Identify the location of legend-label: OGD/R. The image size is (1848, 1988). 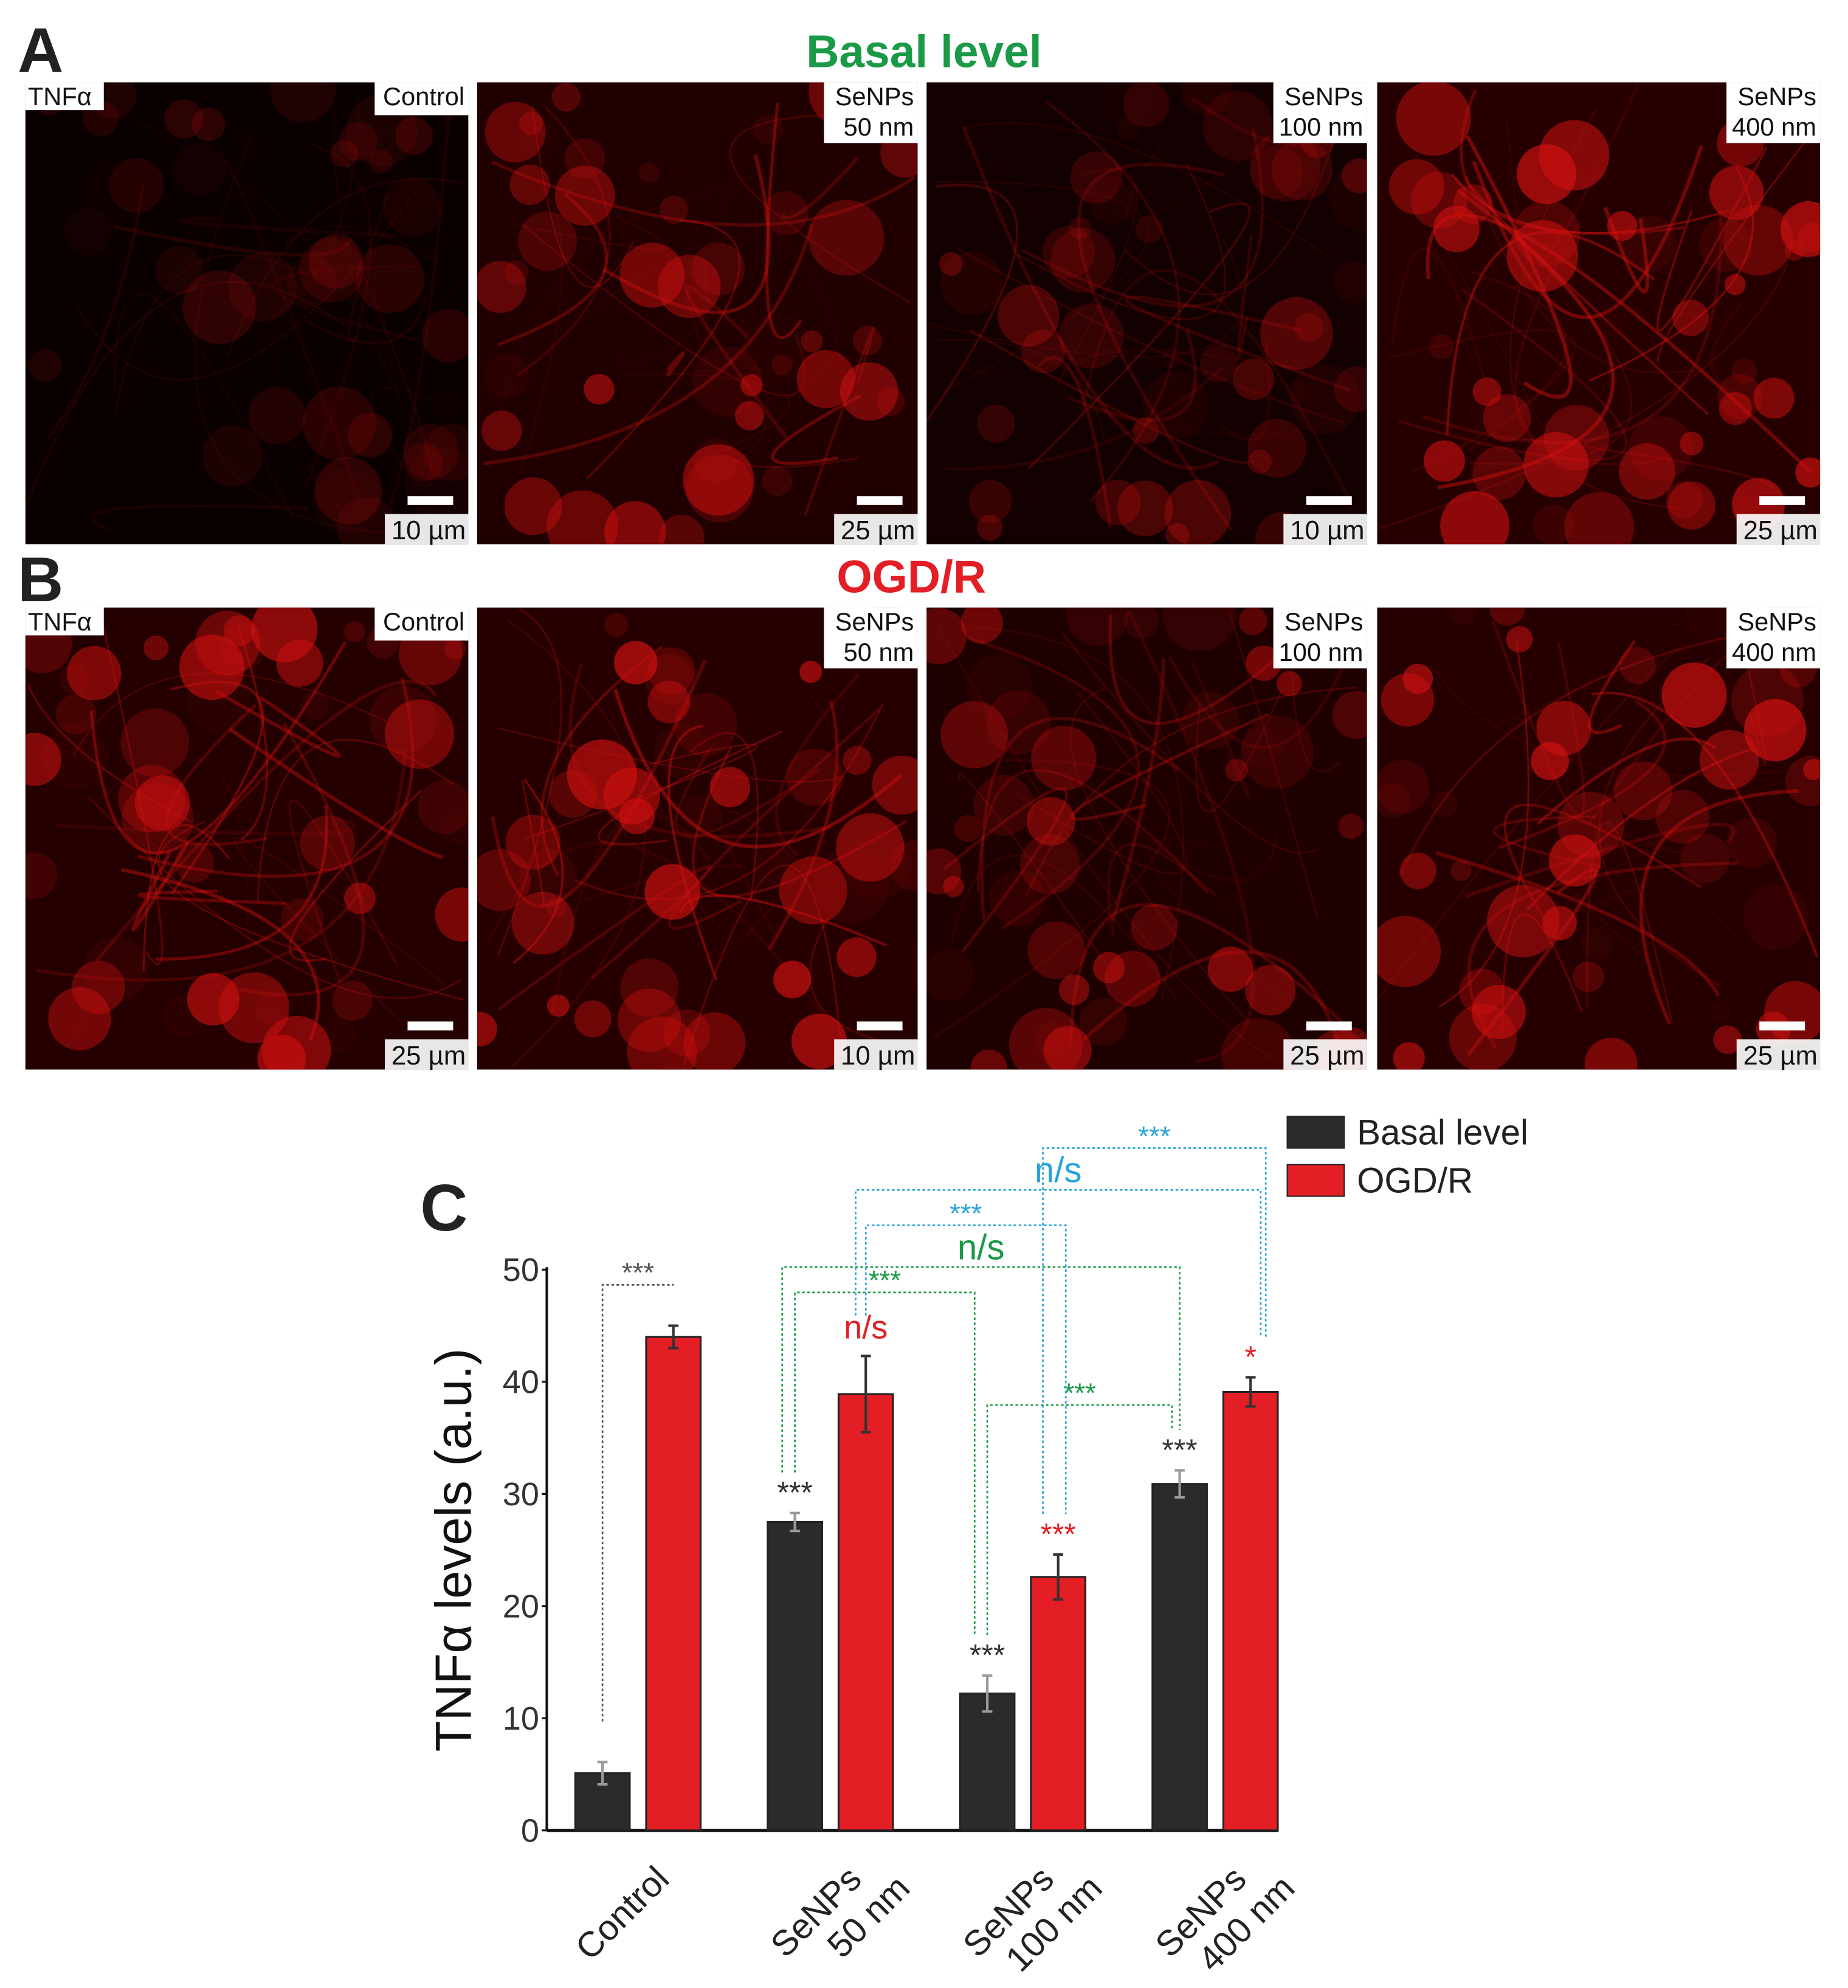
(1415, 1180).